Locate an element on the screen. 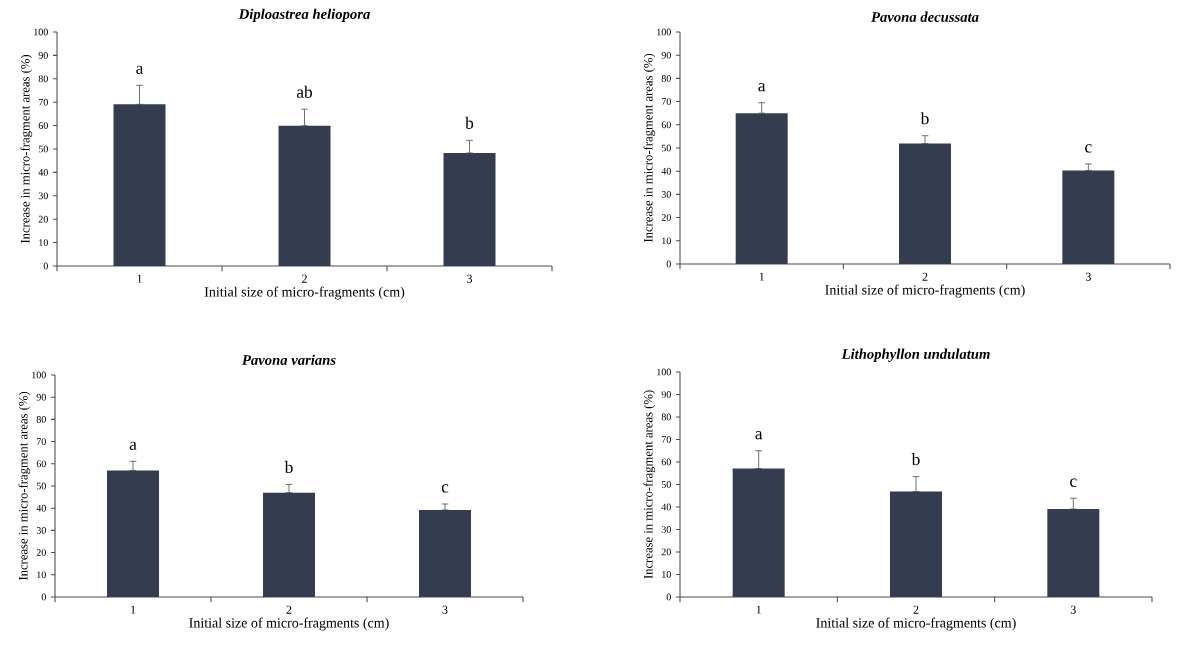  chart-title: Lithophyllon undulatum is located at coordinates (915, 355).